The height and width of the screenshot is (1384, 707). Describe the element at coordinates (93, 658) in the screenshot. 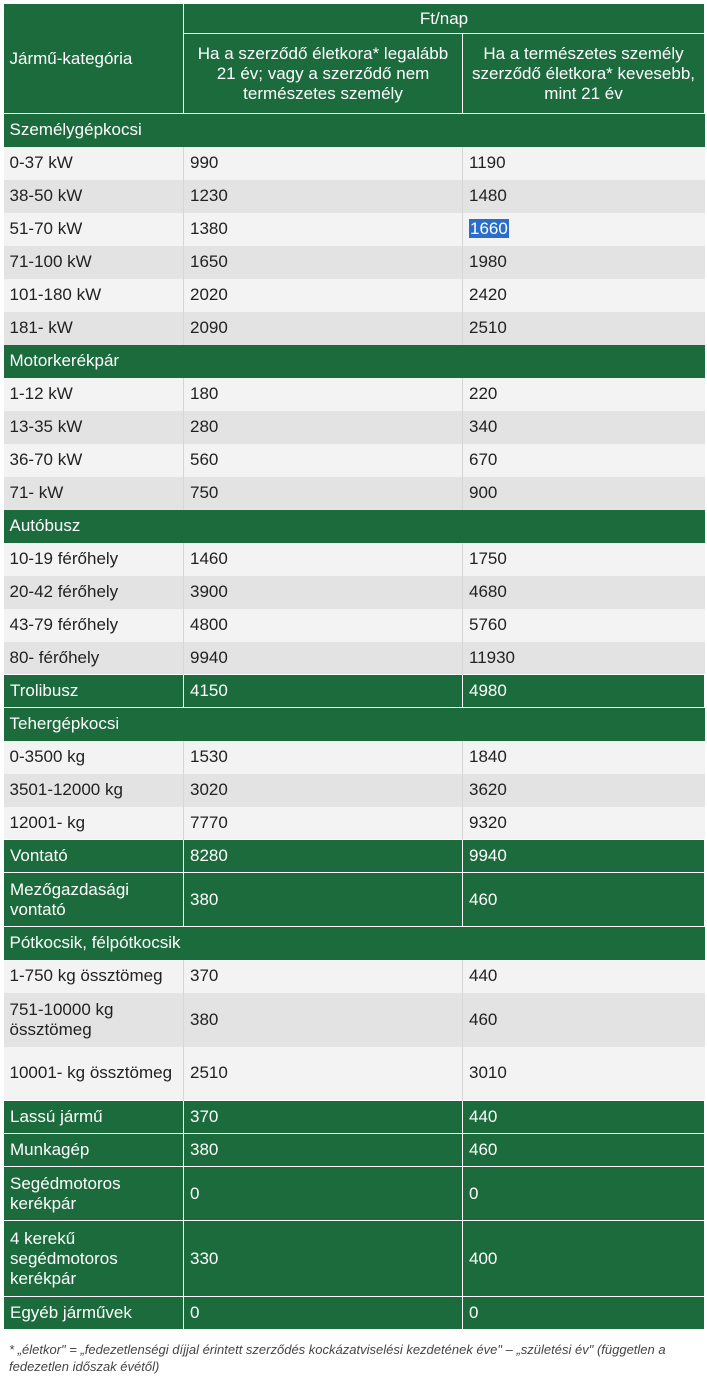

I see `row-label: 80- férőhely` at that location.